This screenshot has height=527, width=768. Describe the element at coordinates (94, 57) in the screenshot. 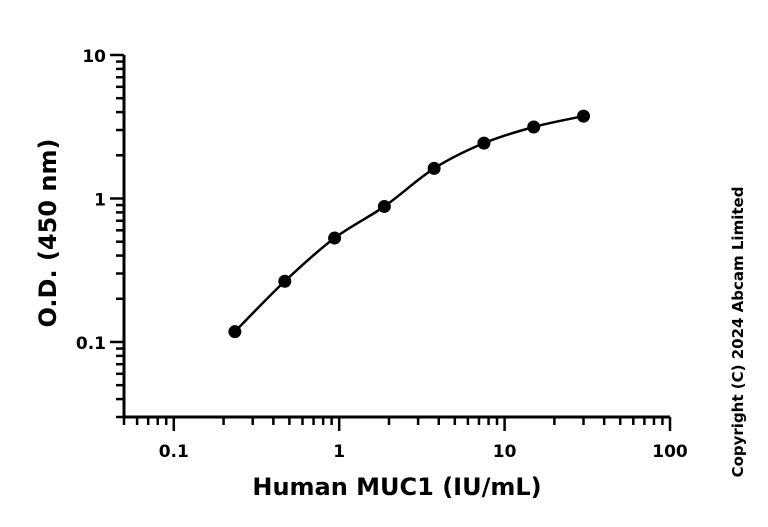

I see `y-tick-label: 10` at that location.